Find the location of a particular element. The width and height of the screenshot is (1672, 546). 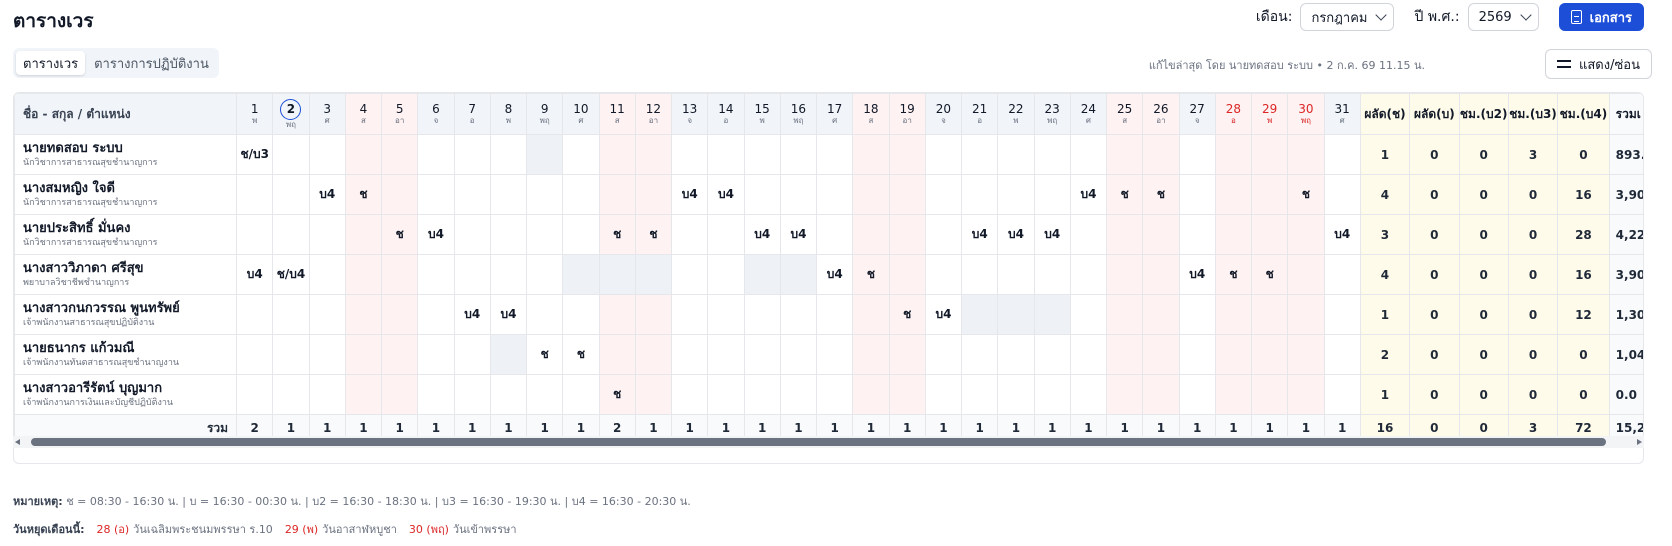

scroll-thumb is located at coordinates (818, 442).